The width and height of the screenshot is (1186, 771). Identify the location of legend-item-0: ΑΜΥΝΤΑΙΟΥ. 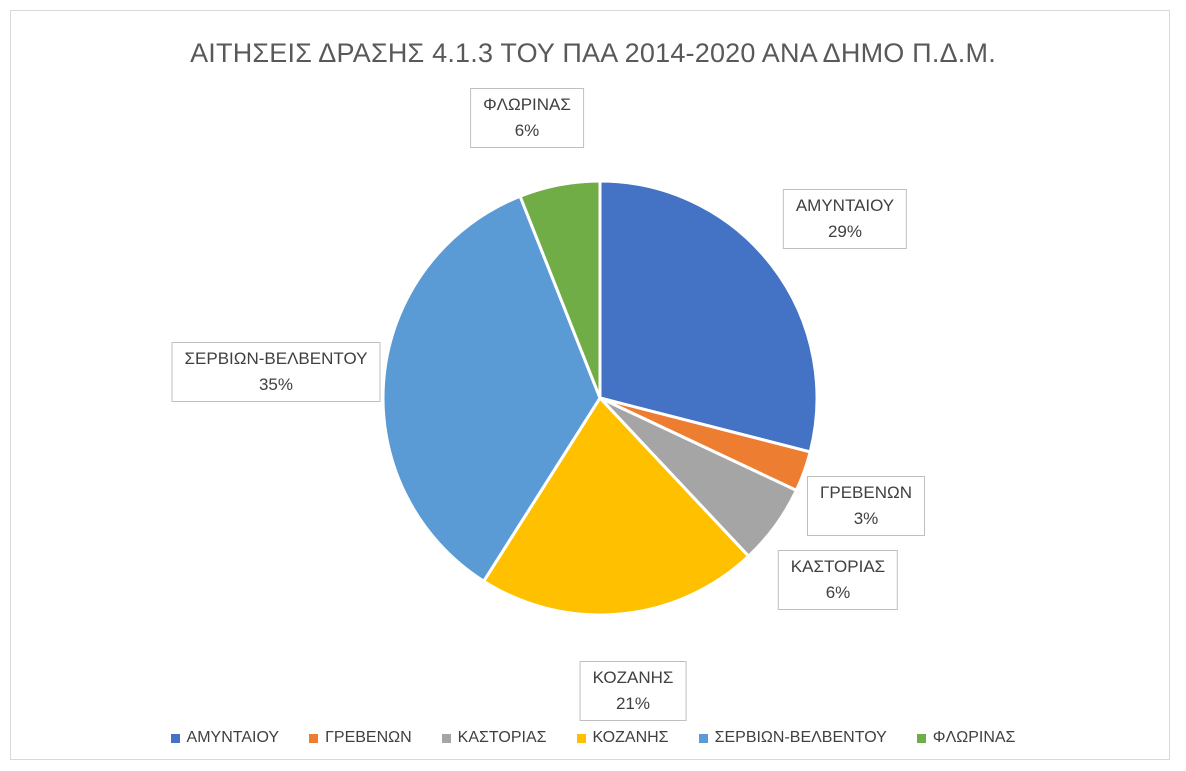
(225, 738).